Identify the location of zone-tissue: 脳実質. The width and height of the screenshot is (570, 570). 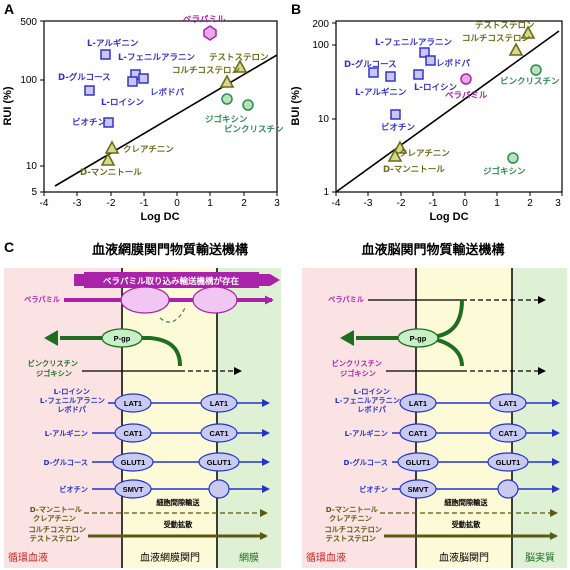
(540, 557).